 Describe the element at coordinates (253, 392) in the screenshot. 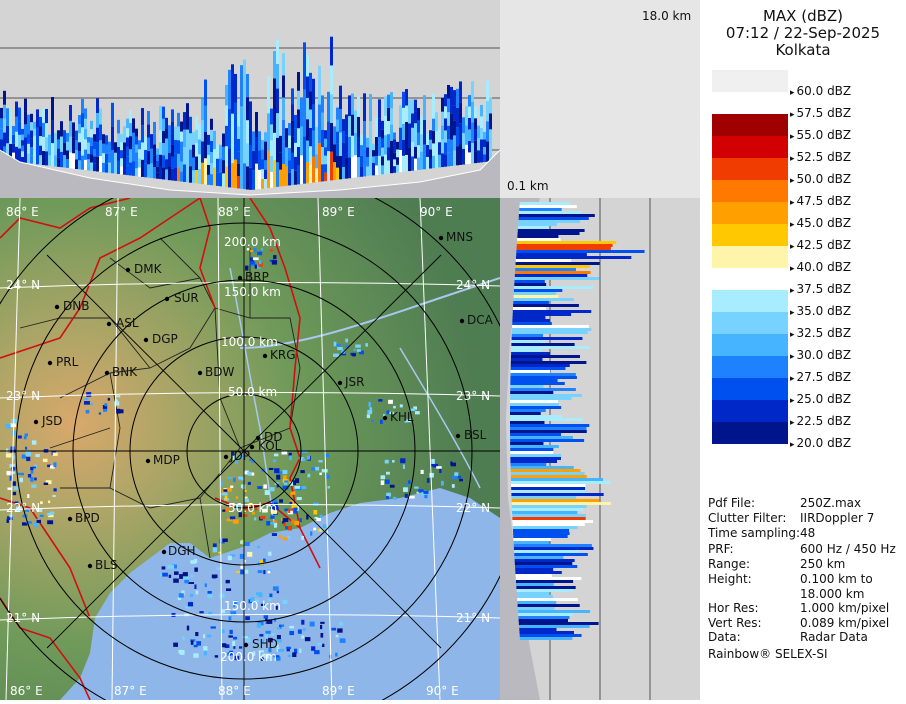

I see `ring-label-50-north: 50.0 km` at that location.